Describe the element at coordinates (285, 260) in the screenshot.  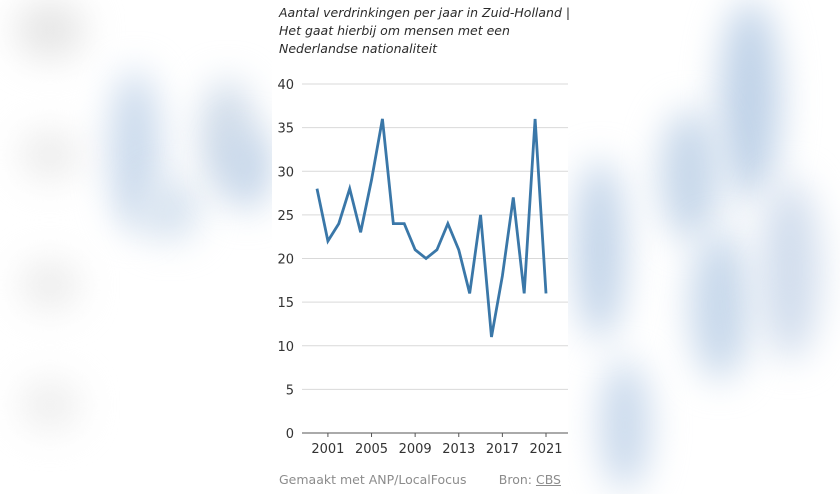
I see `y-tick-label: 20` at that location.